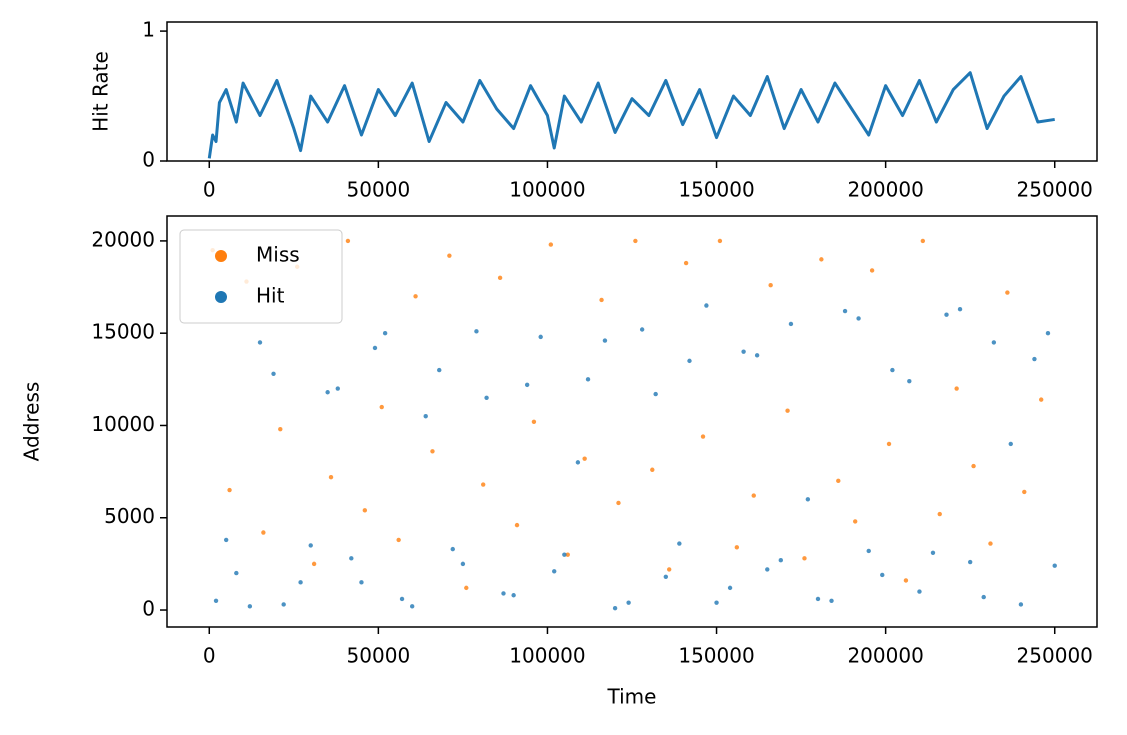 The width and height of the screenshot is (1127, 735). I want to click on x-tick-label: 250000, so click(1055, 656).